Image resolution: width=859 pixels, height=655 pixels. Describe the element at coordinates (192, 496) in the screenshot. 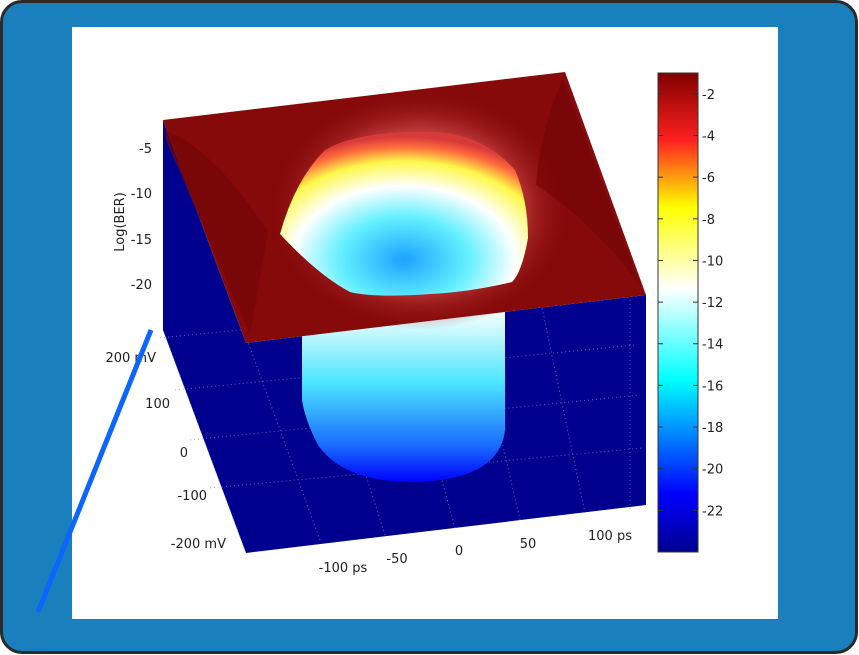

I see `y-tick-label: -100` at that location.